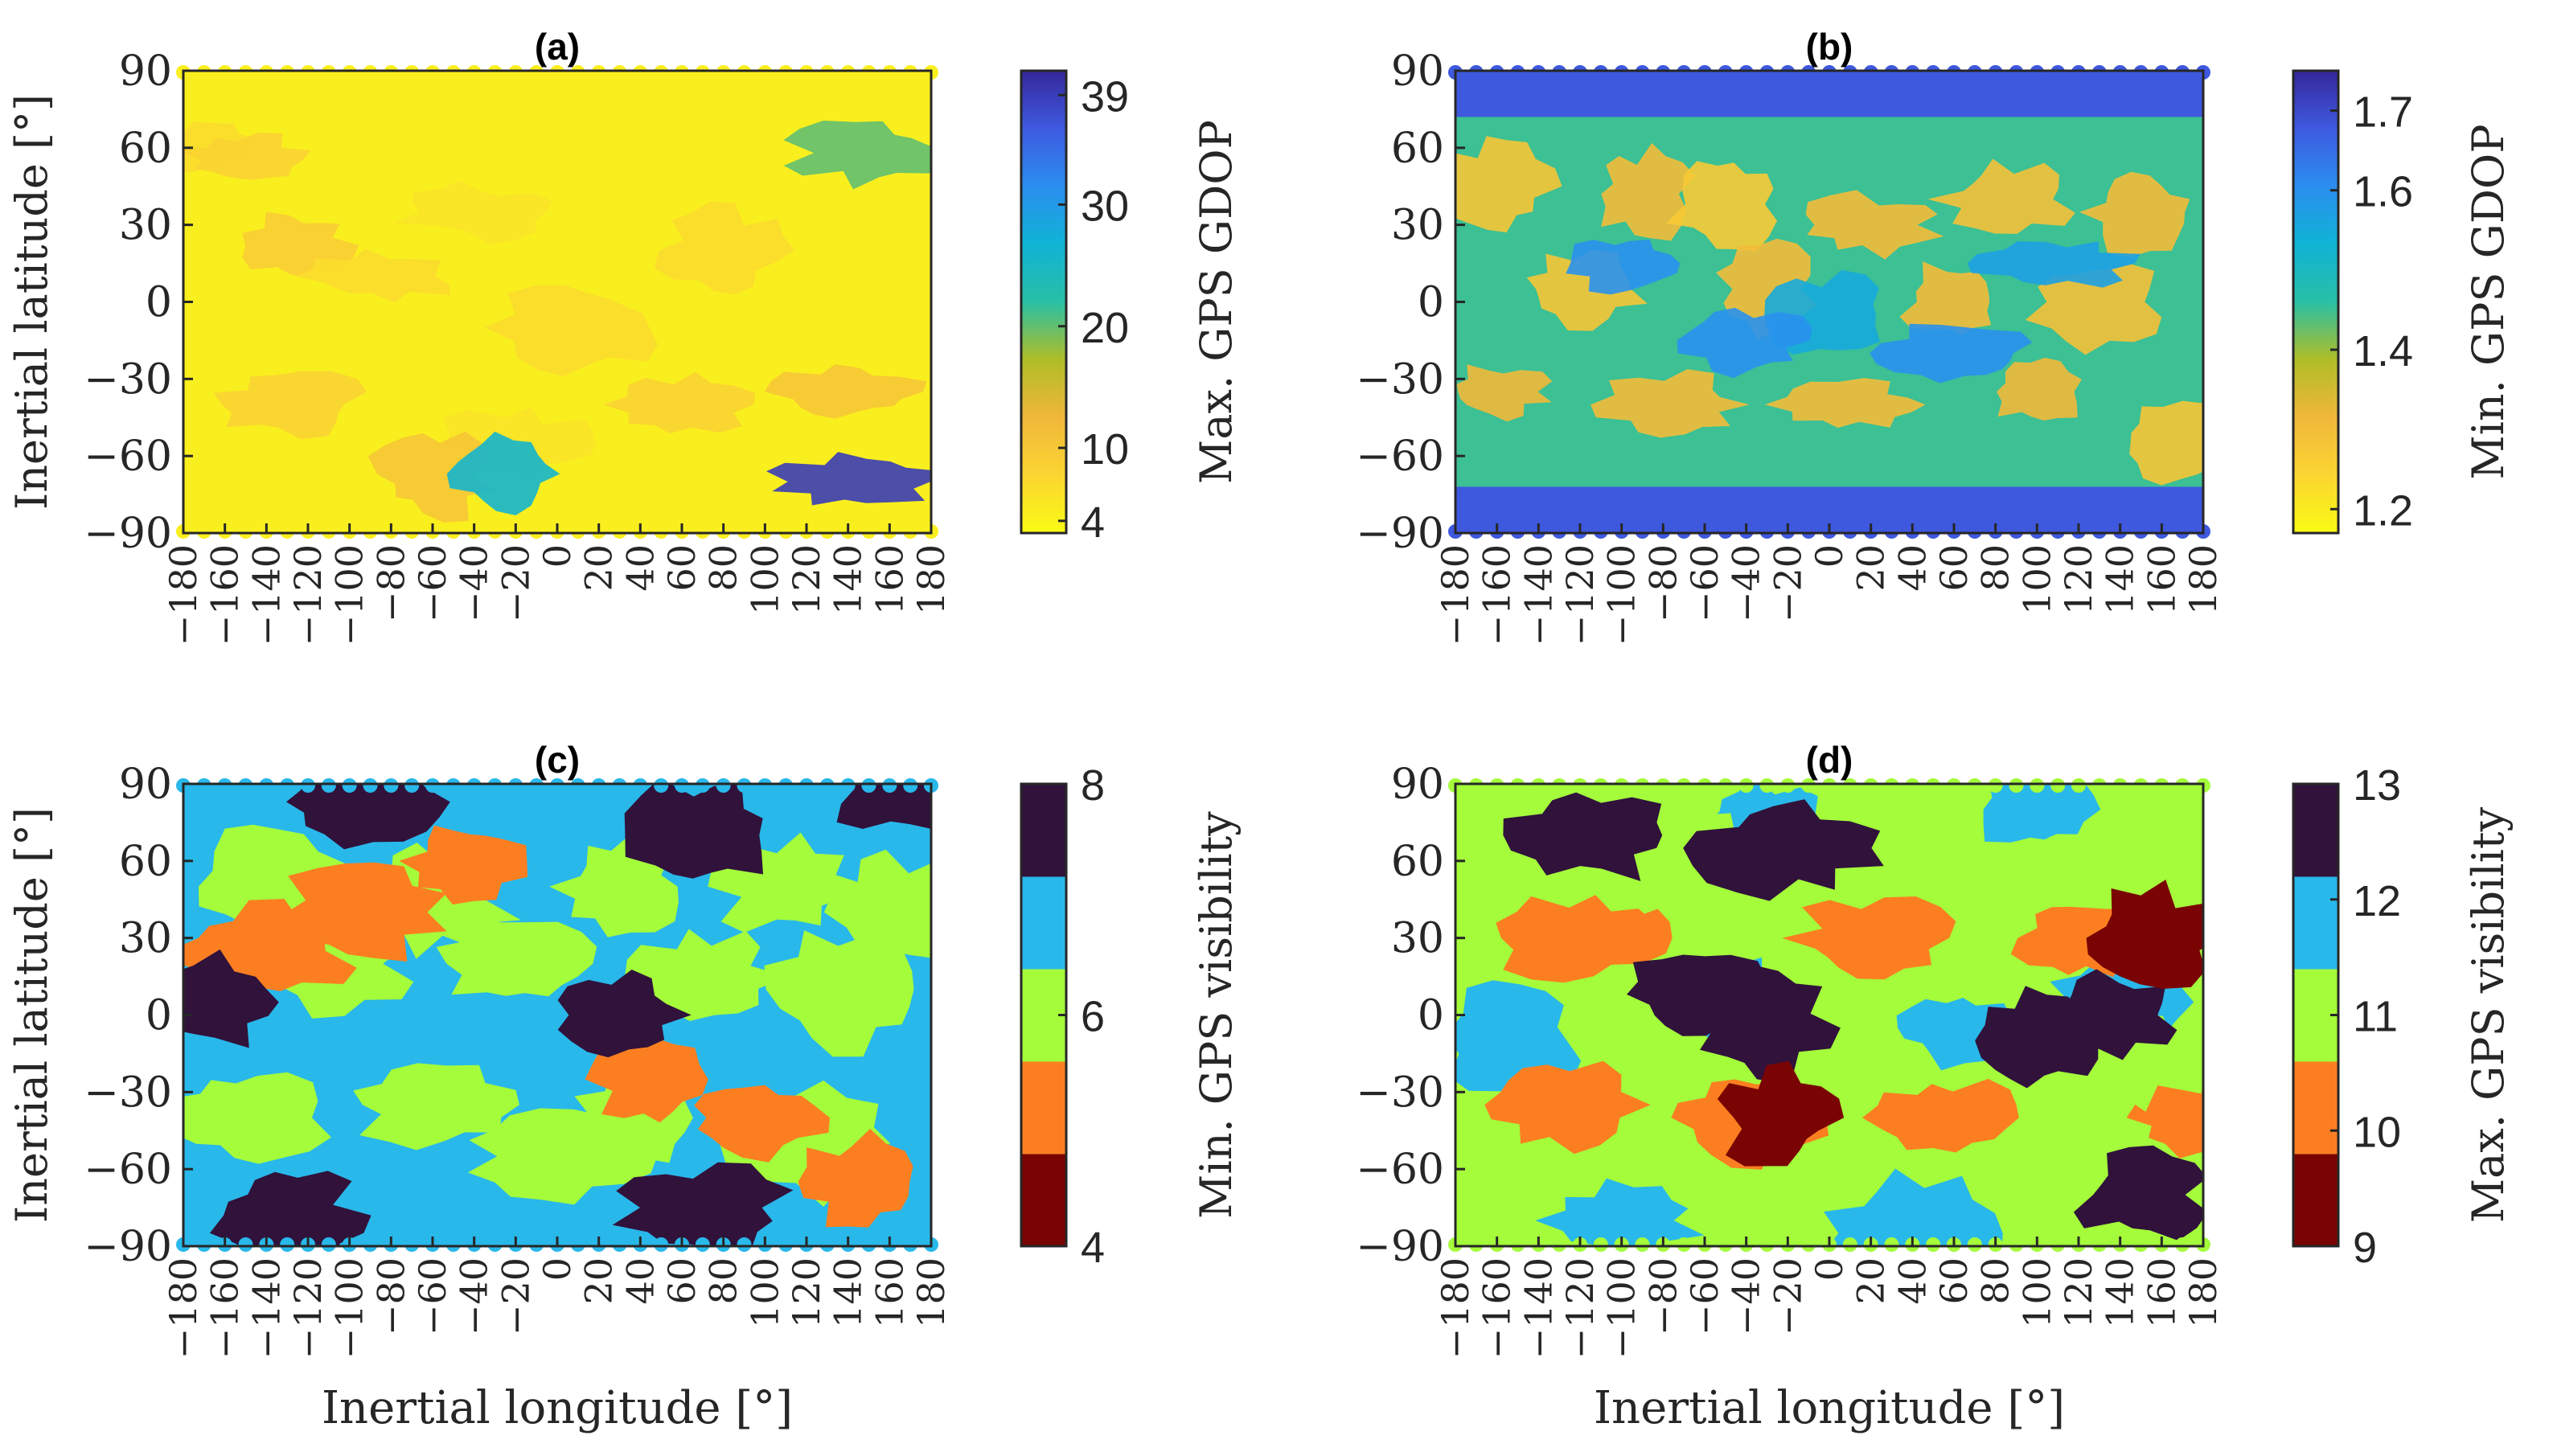 Image resolution: width=2553 pixels, height=1456 pixels. I want to click on x-tick-label: −140, so click(266, 595).